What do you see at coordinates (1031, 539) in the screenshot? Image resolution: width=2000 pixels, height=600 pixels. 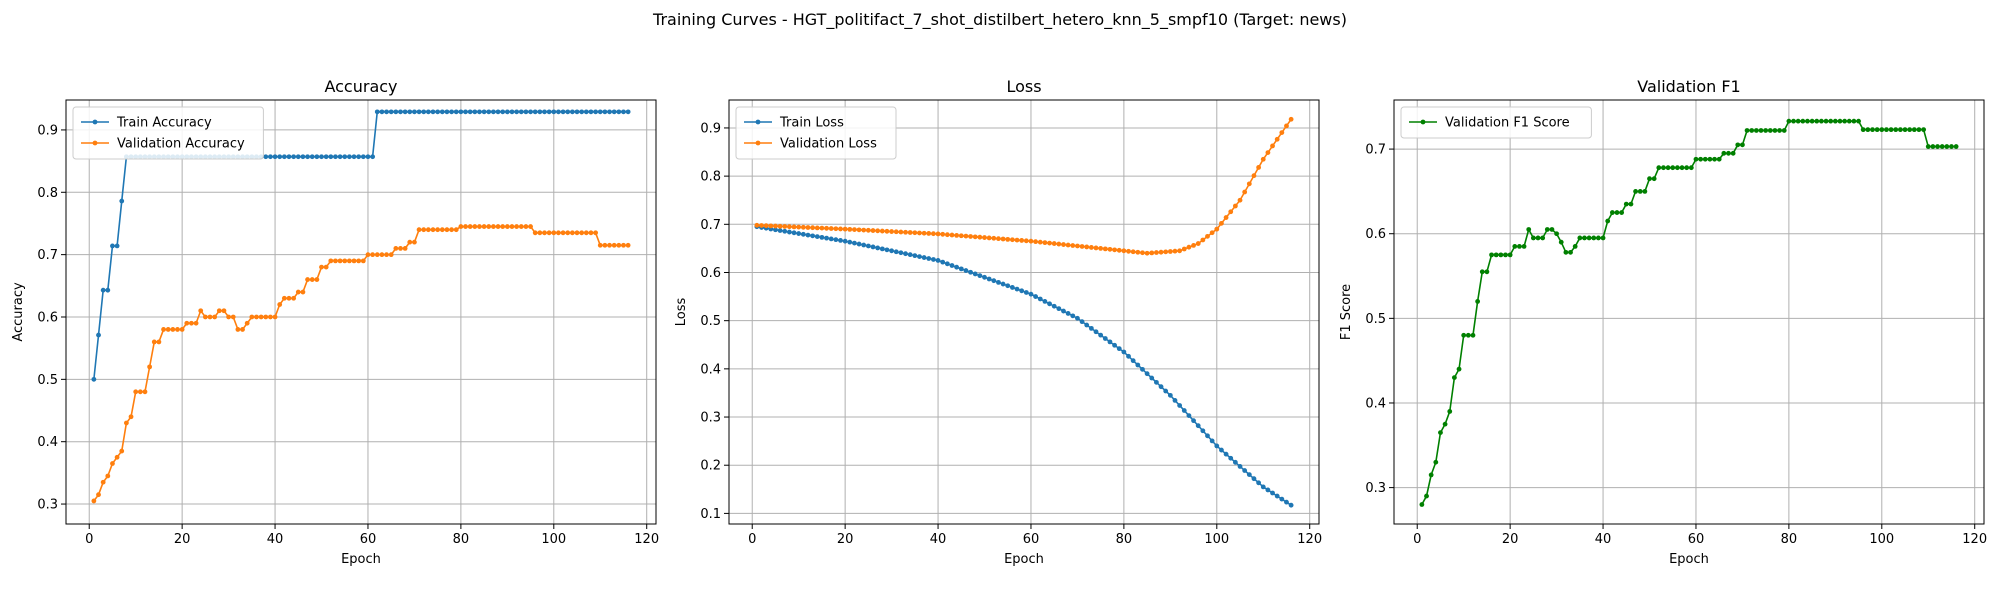 I see `x-tick-label: 60` at bounding box center [1031, 539].